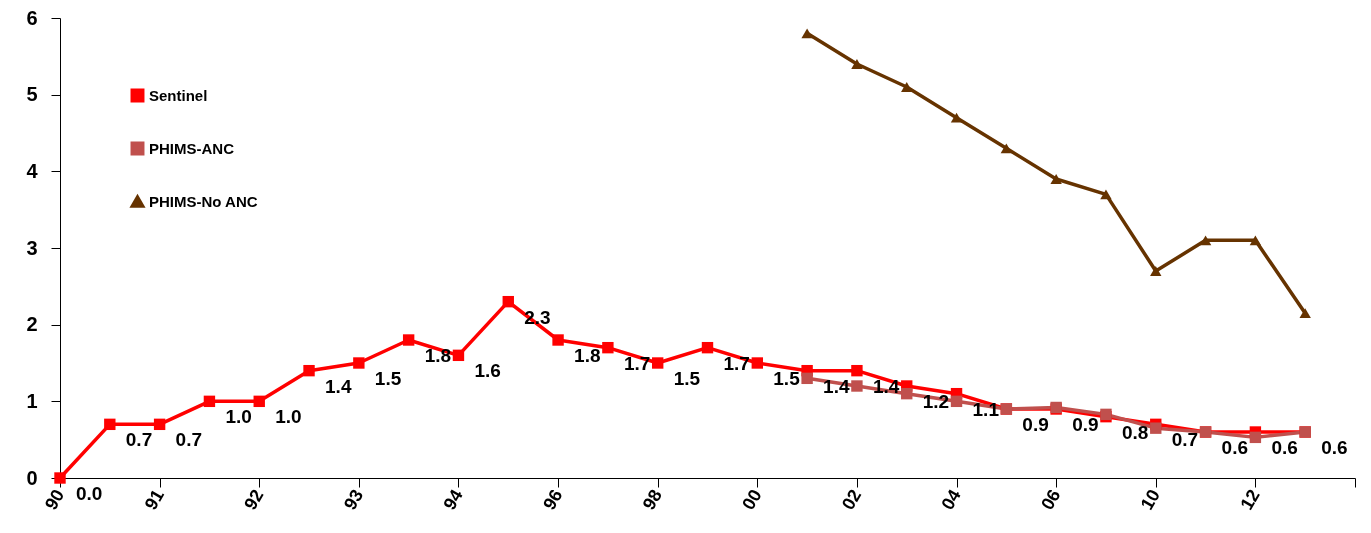  Describe the element at coordinates (487, 371) in the screenshot. I see `data-label: 1.6` at that location.